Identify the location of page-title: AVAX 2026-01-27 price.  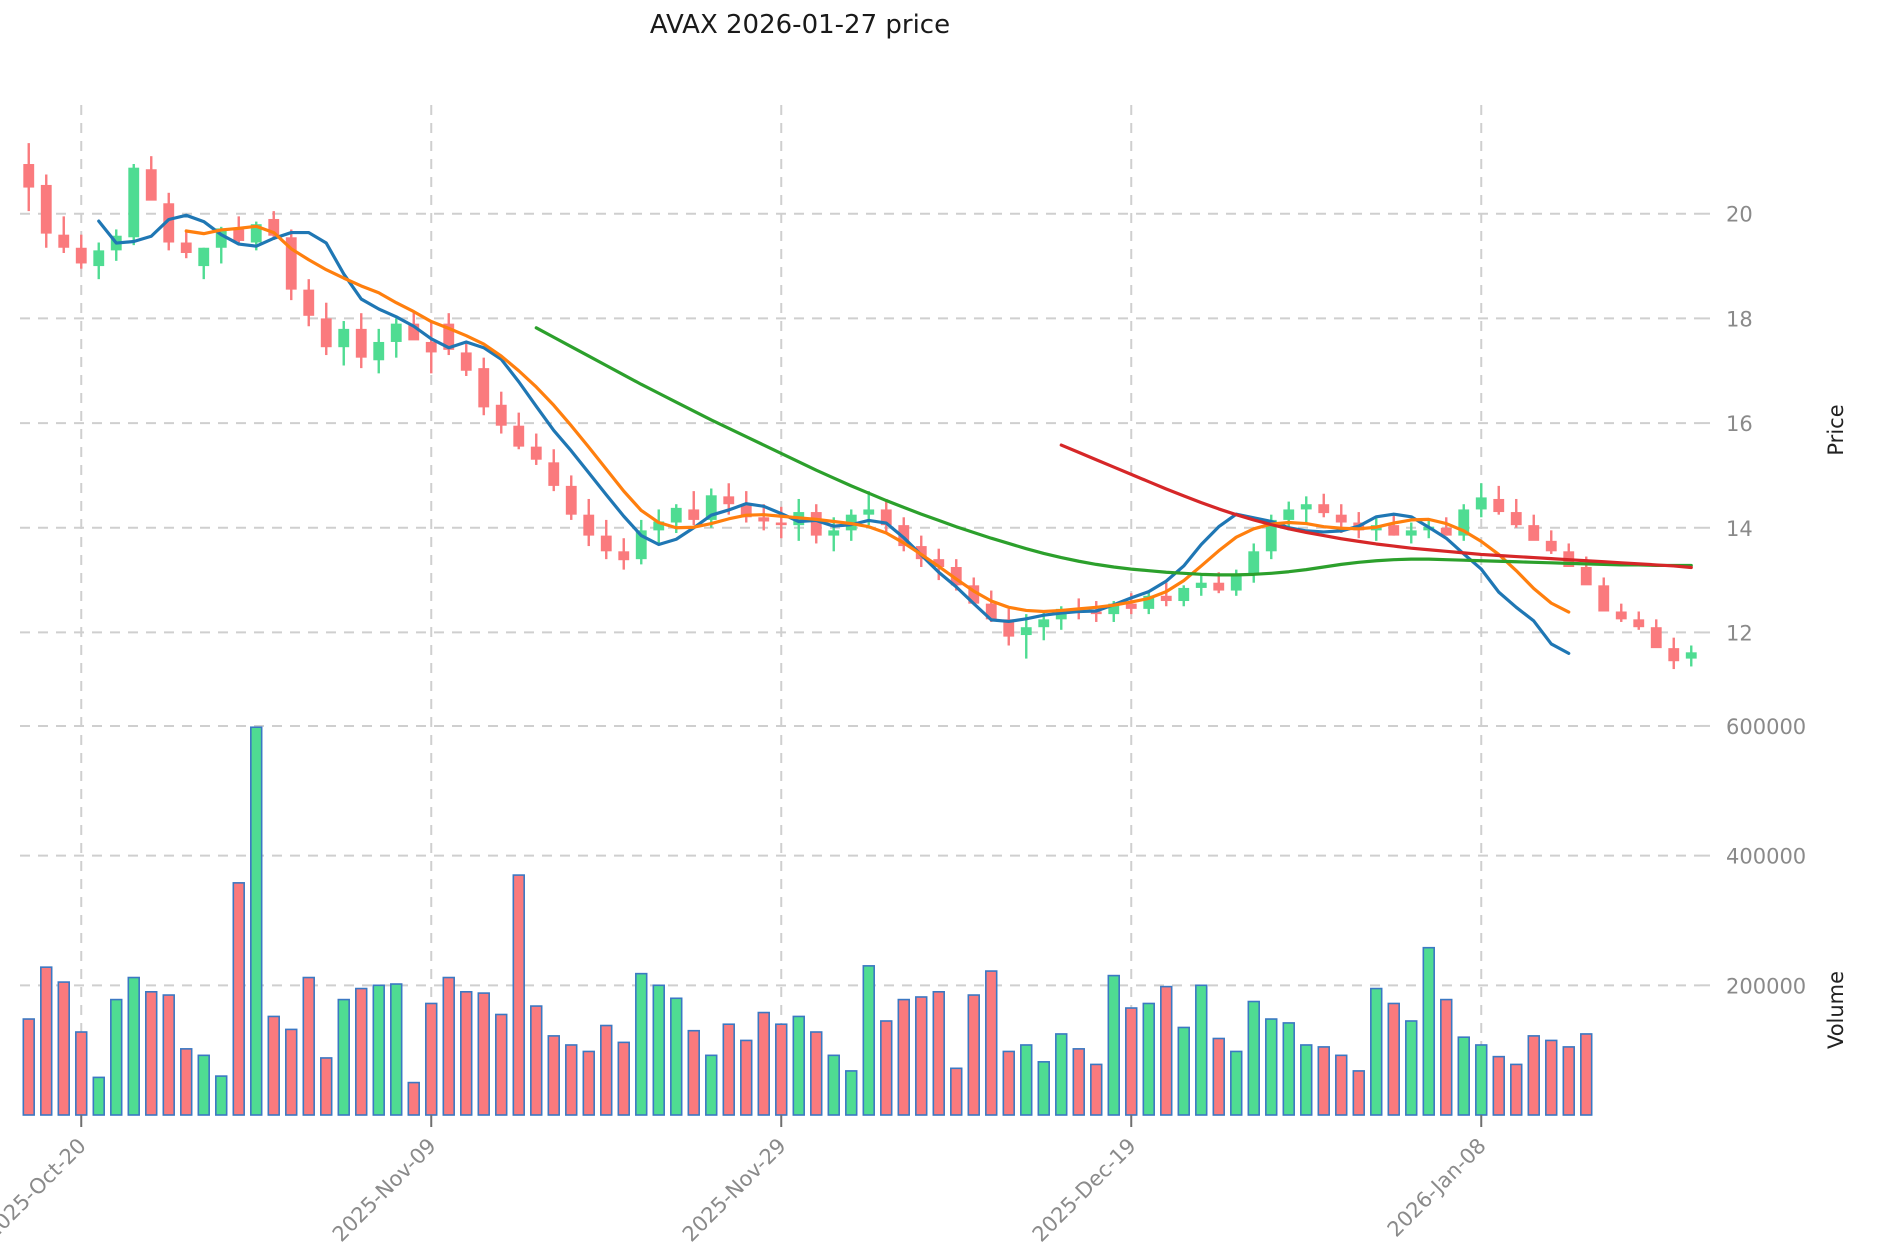
(800, 25).